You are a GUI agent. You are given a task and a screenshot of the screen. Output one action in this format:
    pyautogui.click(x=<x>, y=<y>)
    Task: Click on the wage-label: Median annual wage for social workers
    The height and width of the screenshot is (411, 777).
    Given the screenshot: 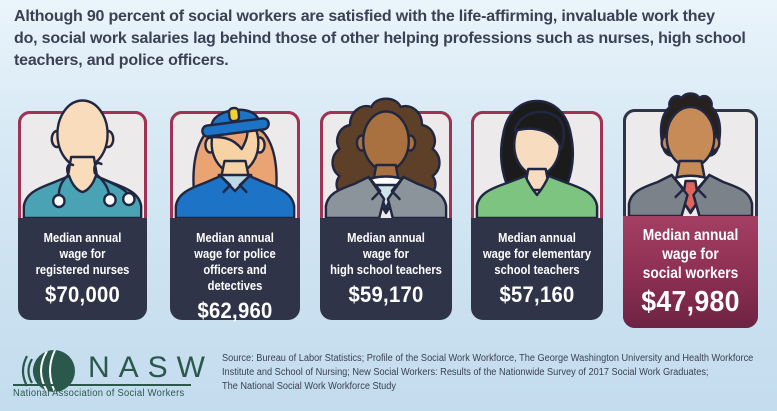 What is the action you would take?
    pyautogui.click(x=690, y=254)
    